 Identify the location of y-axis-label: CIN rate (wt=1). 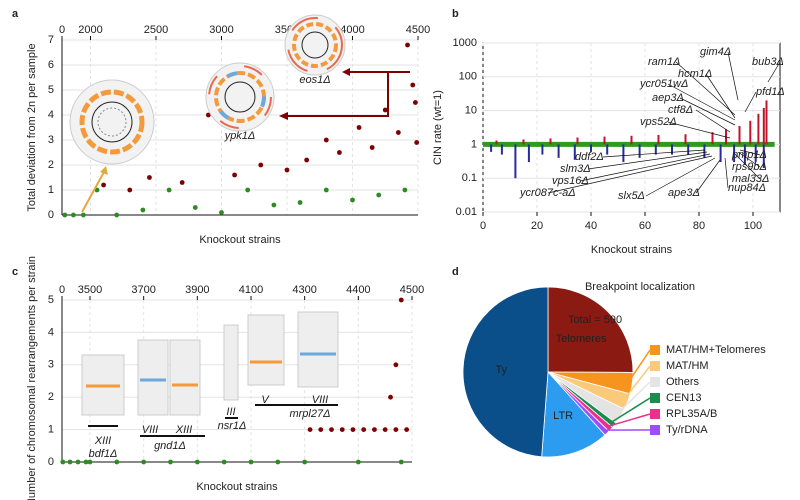
(438, 127).